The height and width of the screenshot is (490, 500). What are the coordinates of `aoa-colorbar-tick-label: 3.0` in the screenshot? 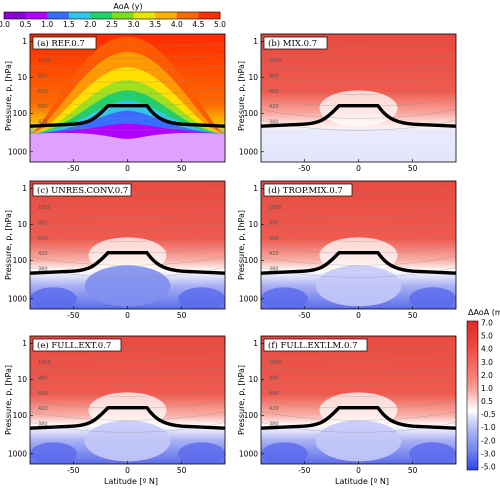 It's located at (134, 24).